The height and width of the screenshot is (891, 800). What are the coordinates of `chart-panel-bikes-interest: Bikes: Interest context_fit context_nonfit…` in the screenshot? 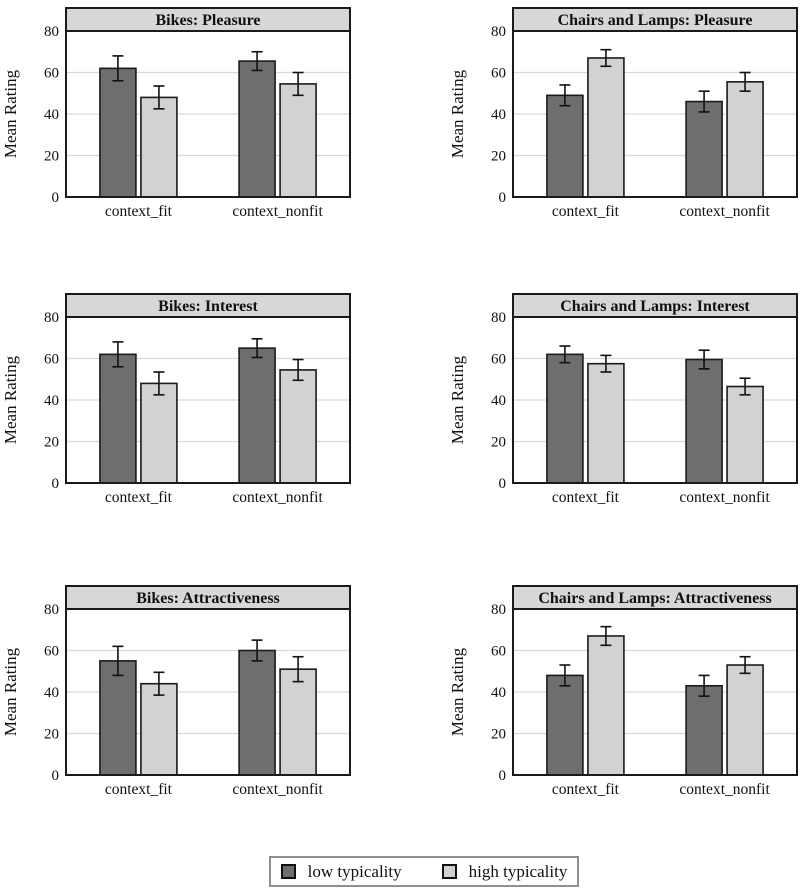 It's located at (176, 399).